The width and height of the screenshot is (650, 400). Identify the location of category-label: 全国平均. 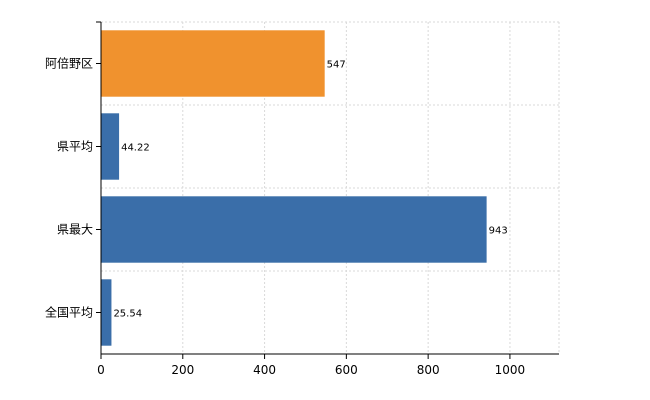
(69, 312).